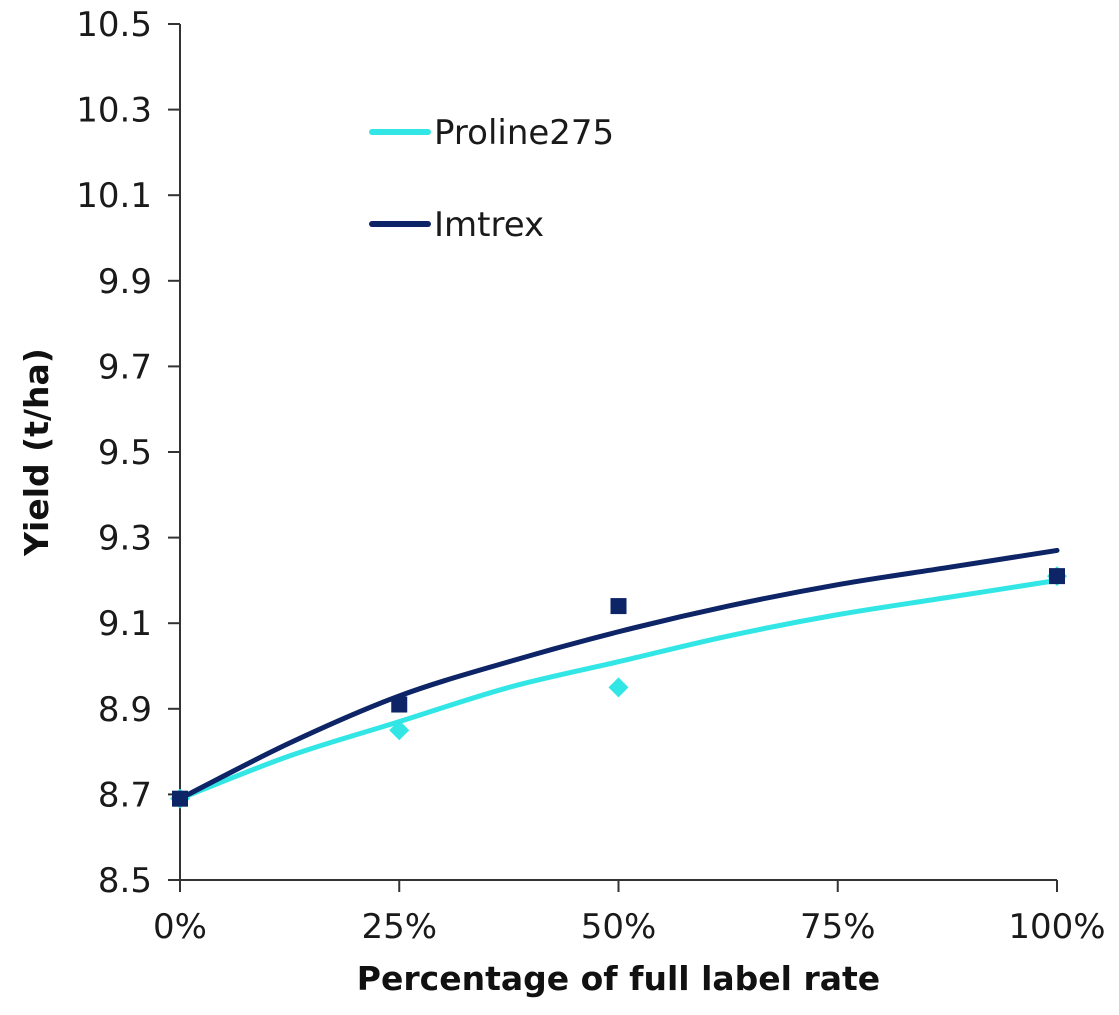  I want to click on x-tick-label: 25%, so click(399, 927).